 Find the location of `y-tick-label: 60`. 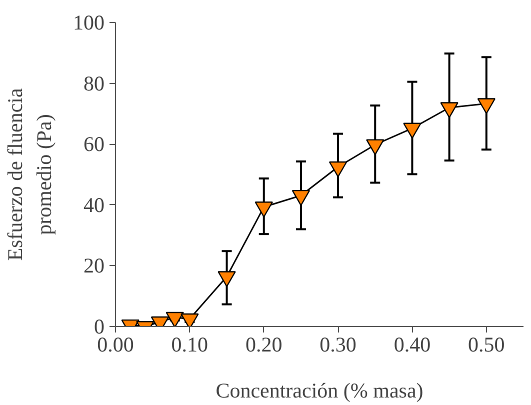

y-tick-label: 60 is located at coordinates (94, 144).